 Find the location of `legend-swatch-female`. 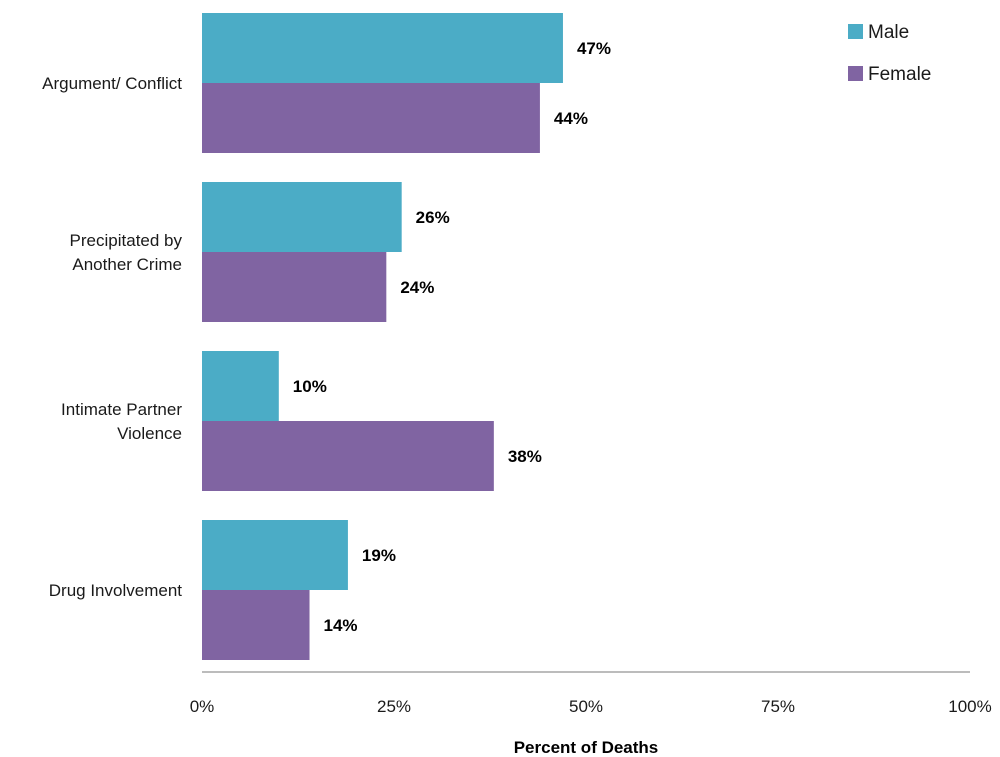

legend-swatch-female is located at coordinates (855, 73).